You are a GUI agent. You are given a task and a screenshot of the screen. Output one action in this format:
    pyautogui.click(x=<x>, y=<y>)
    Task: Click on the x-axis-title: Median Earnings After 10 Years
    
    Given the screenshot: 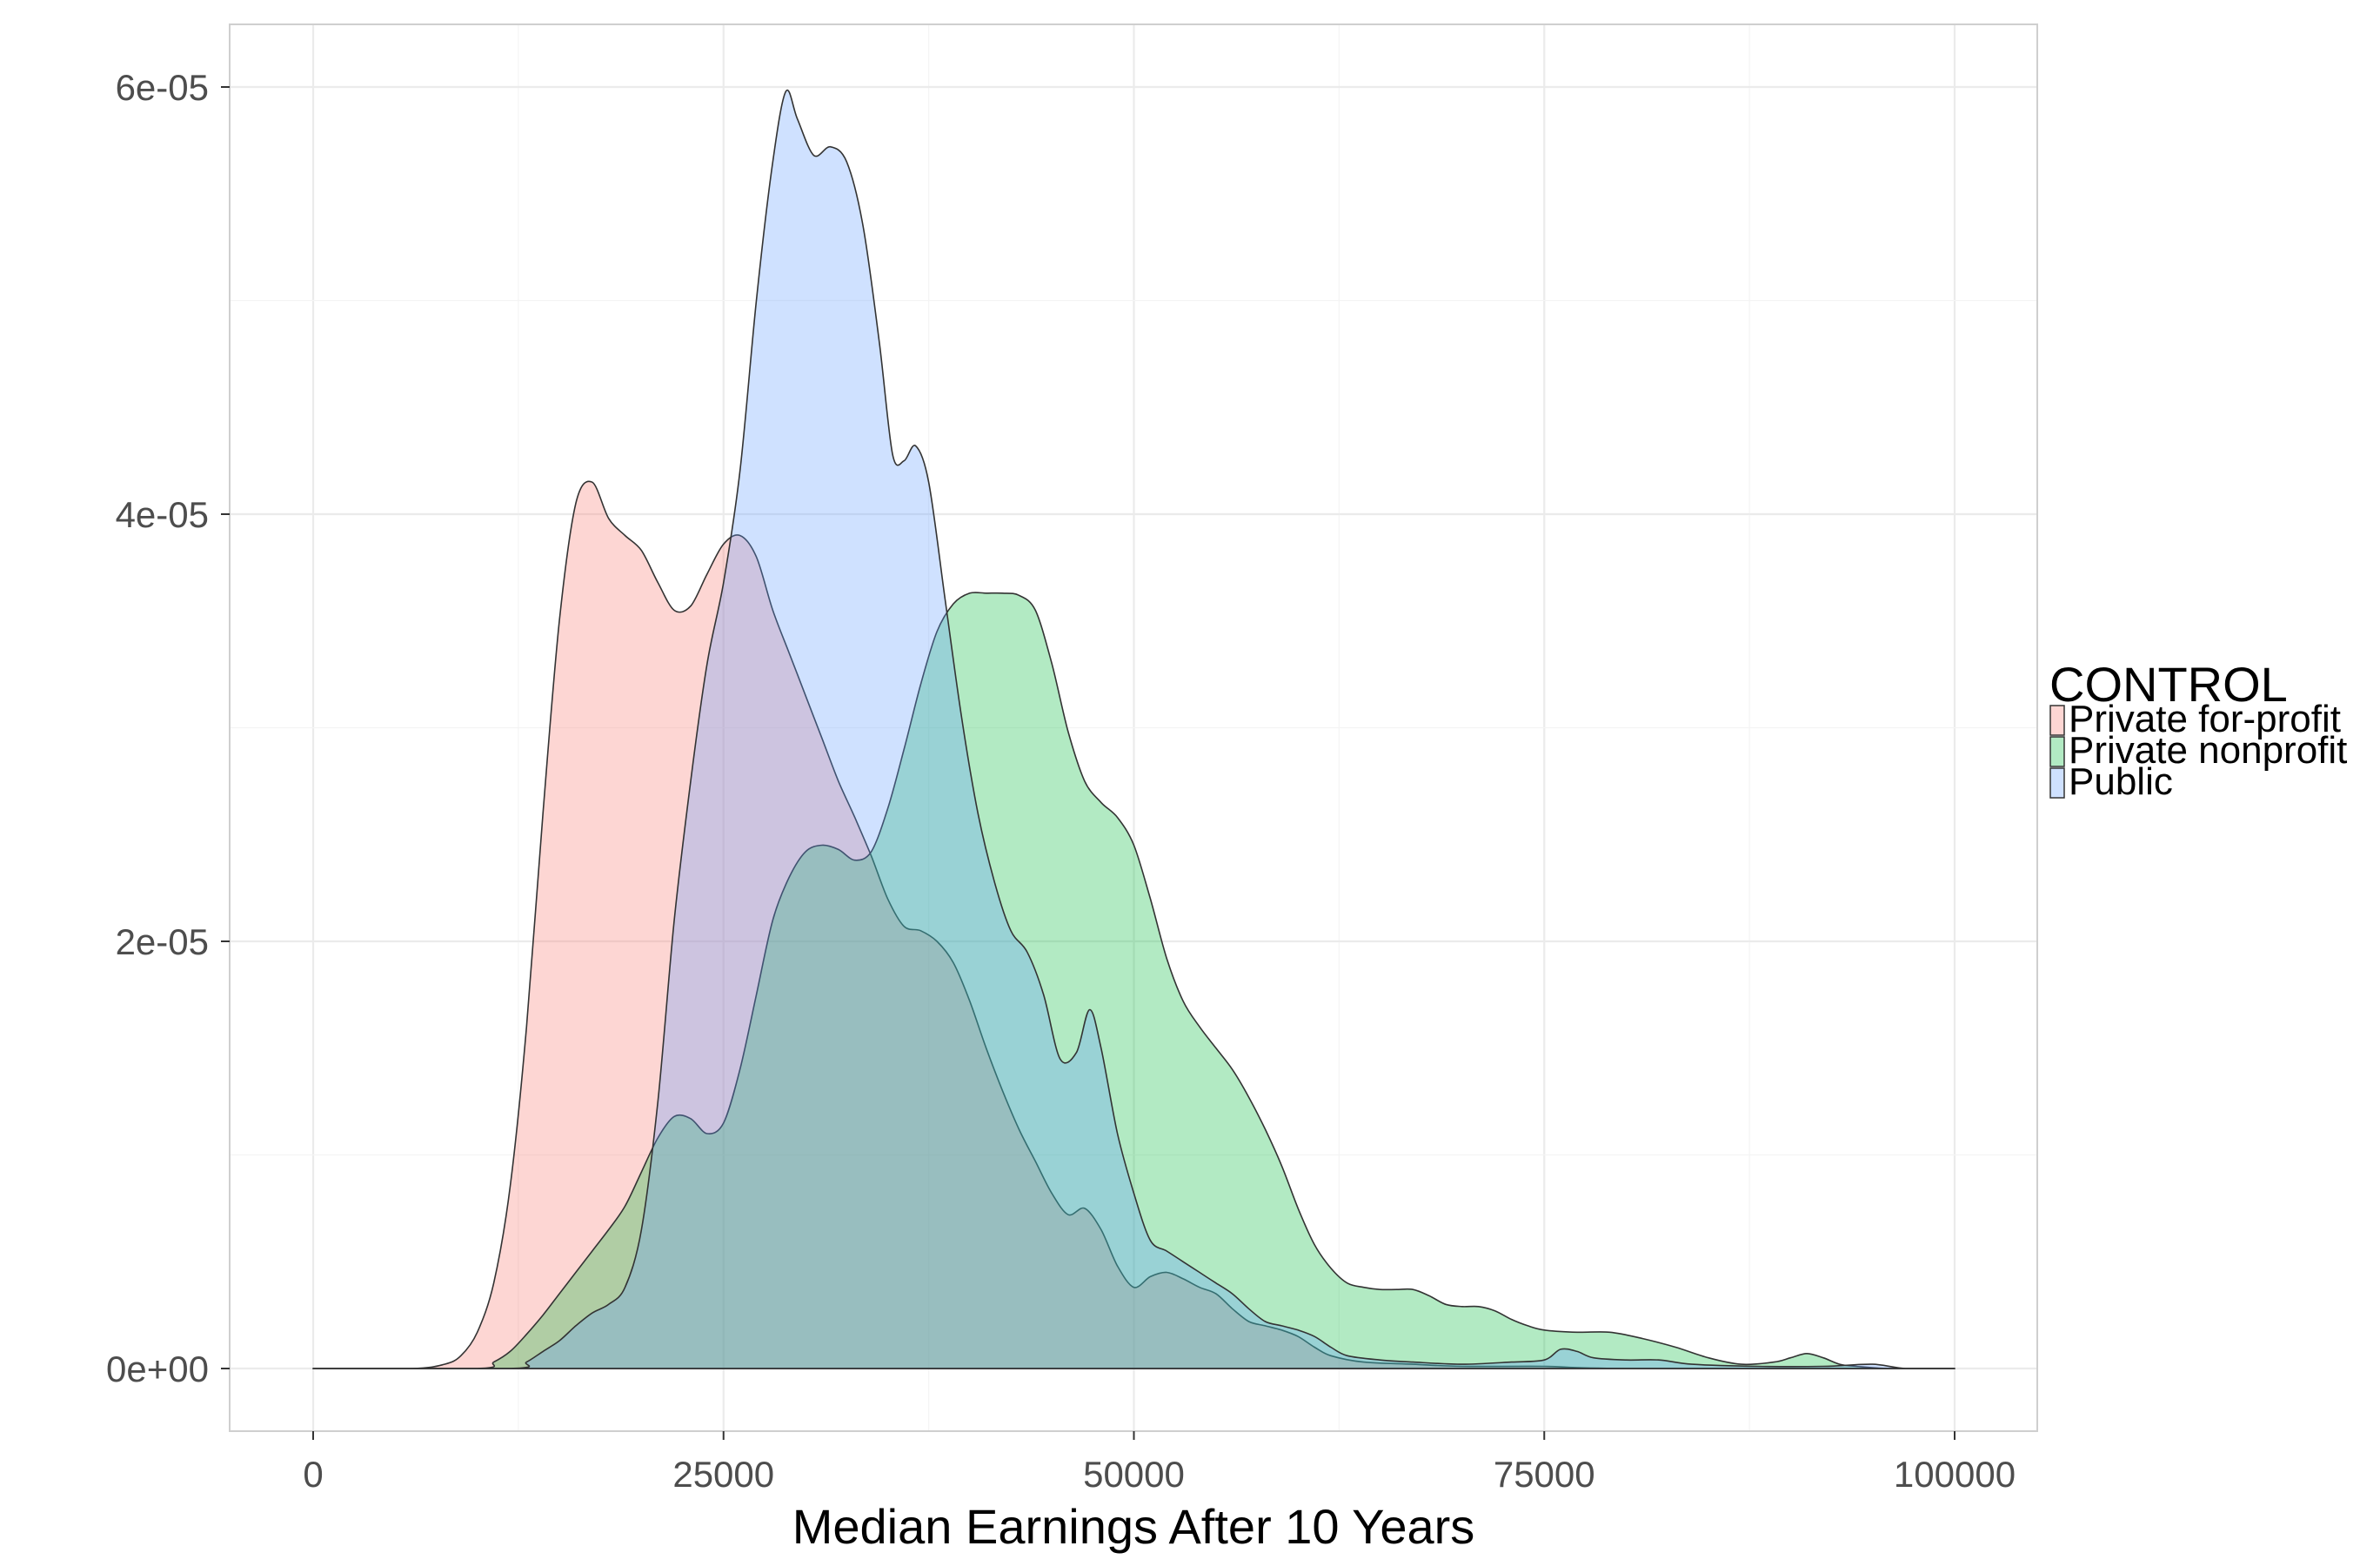 What is the action you would take?
    pyautogui.click(x=1133, y=1526)
    